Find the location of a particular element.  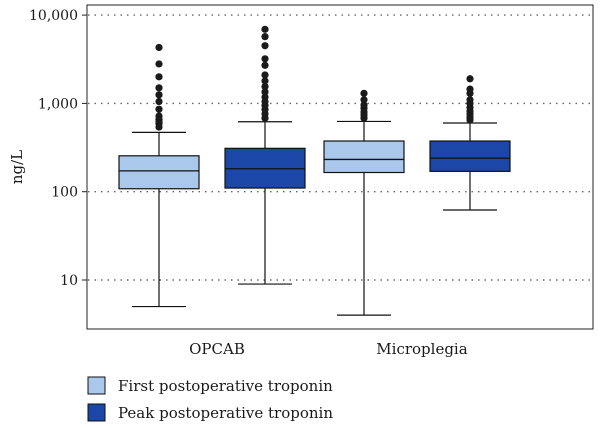

box-first-microplegia is located at coordinates (364, 202).